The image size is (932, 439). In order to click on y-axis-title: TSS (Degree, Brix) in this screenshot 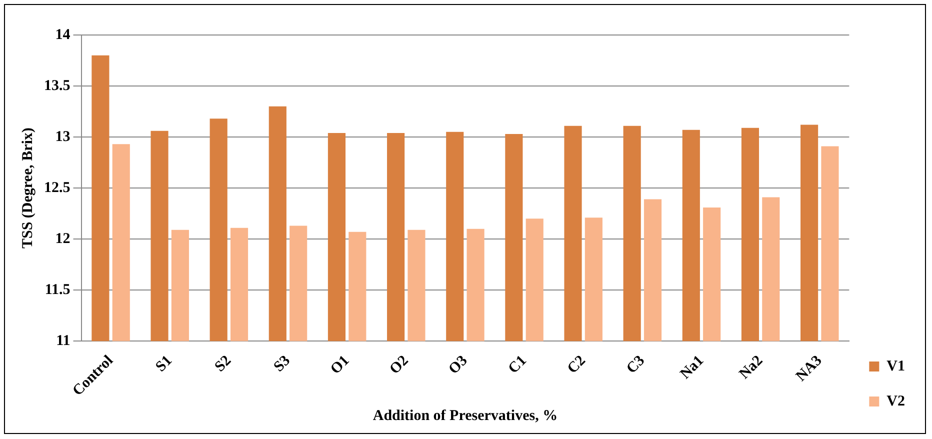, I will do `click(28, 188)`.